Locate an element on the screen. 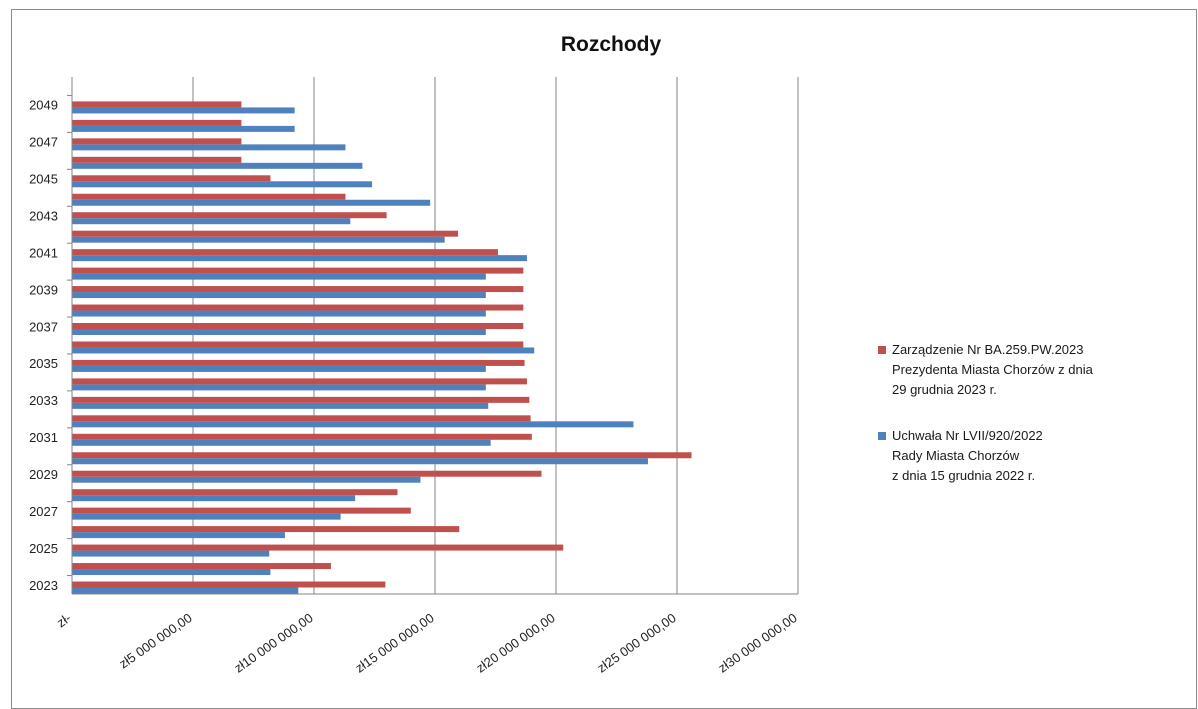 The height and width of the screenshot is (709, 1198). legend-swatch-uchwala is located at coordinates (882, 436).